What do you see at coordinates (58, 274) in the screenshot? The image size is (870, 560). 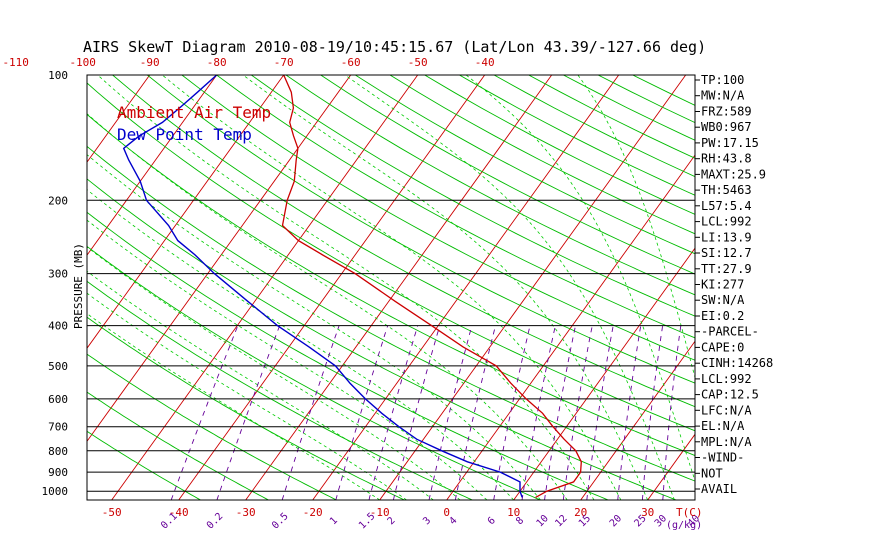 I see `pressure-tick-label: 300` at bounding box center [58, 274].